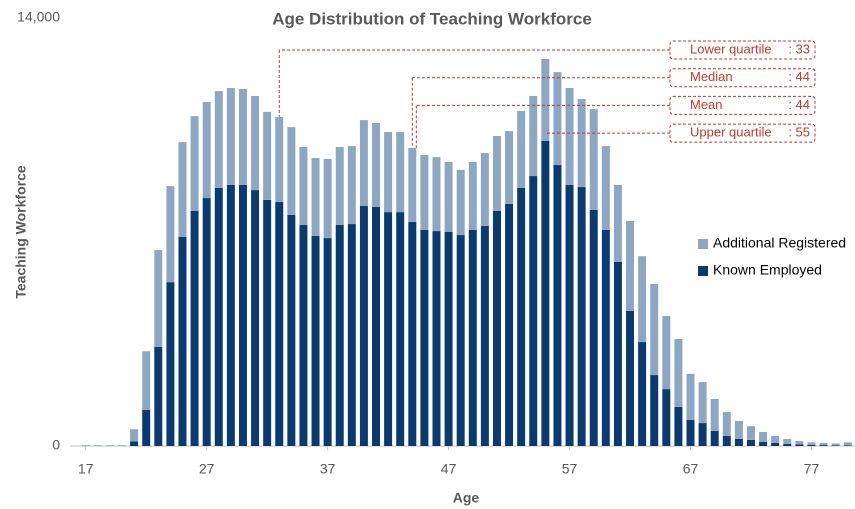  What do you see at coordinates (779, 243) in the screenshot?
I see `legend-label: Additional Registered` at bounding box center [779, 243].